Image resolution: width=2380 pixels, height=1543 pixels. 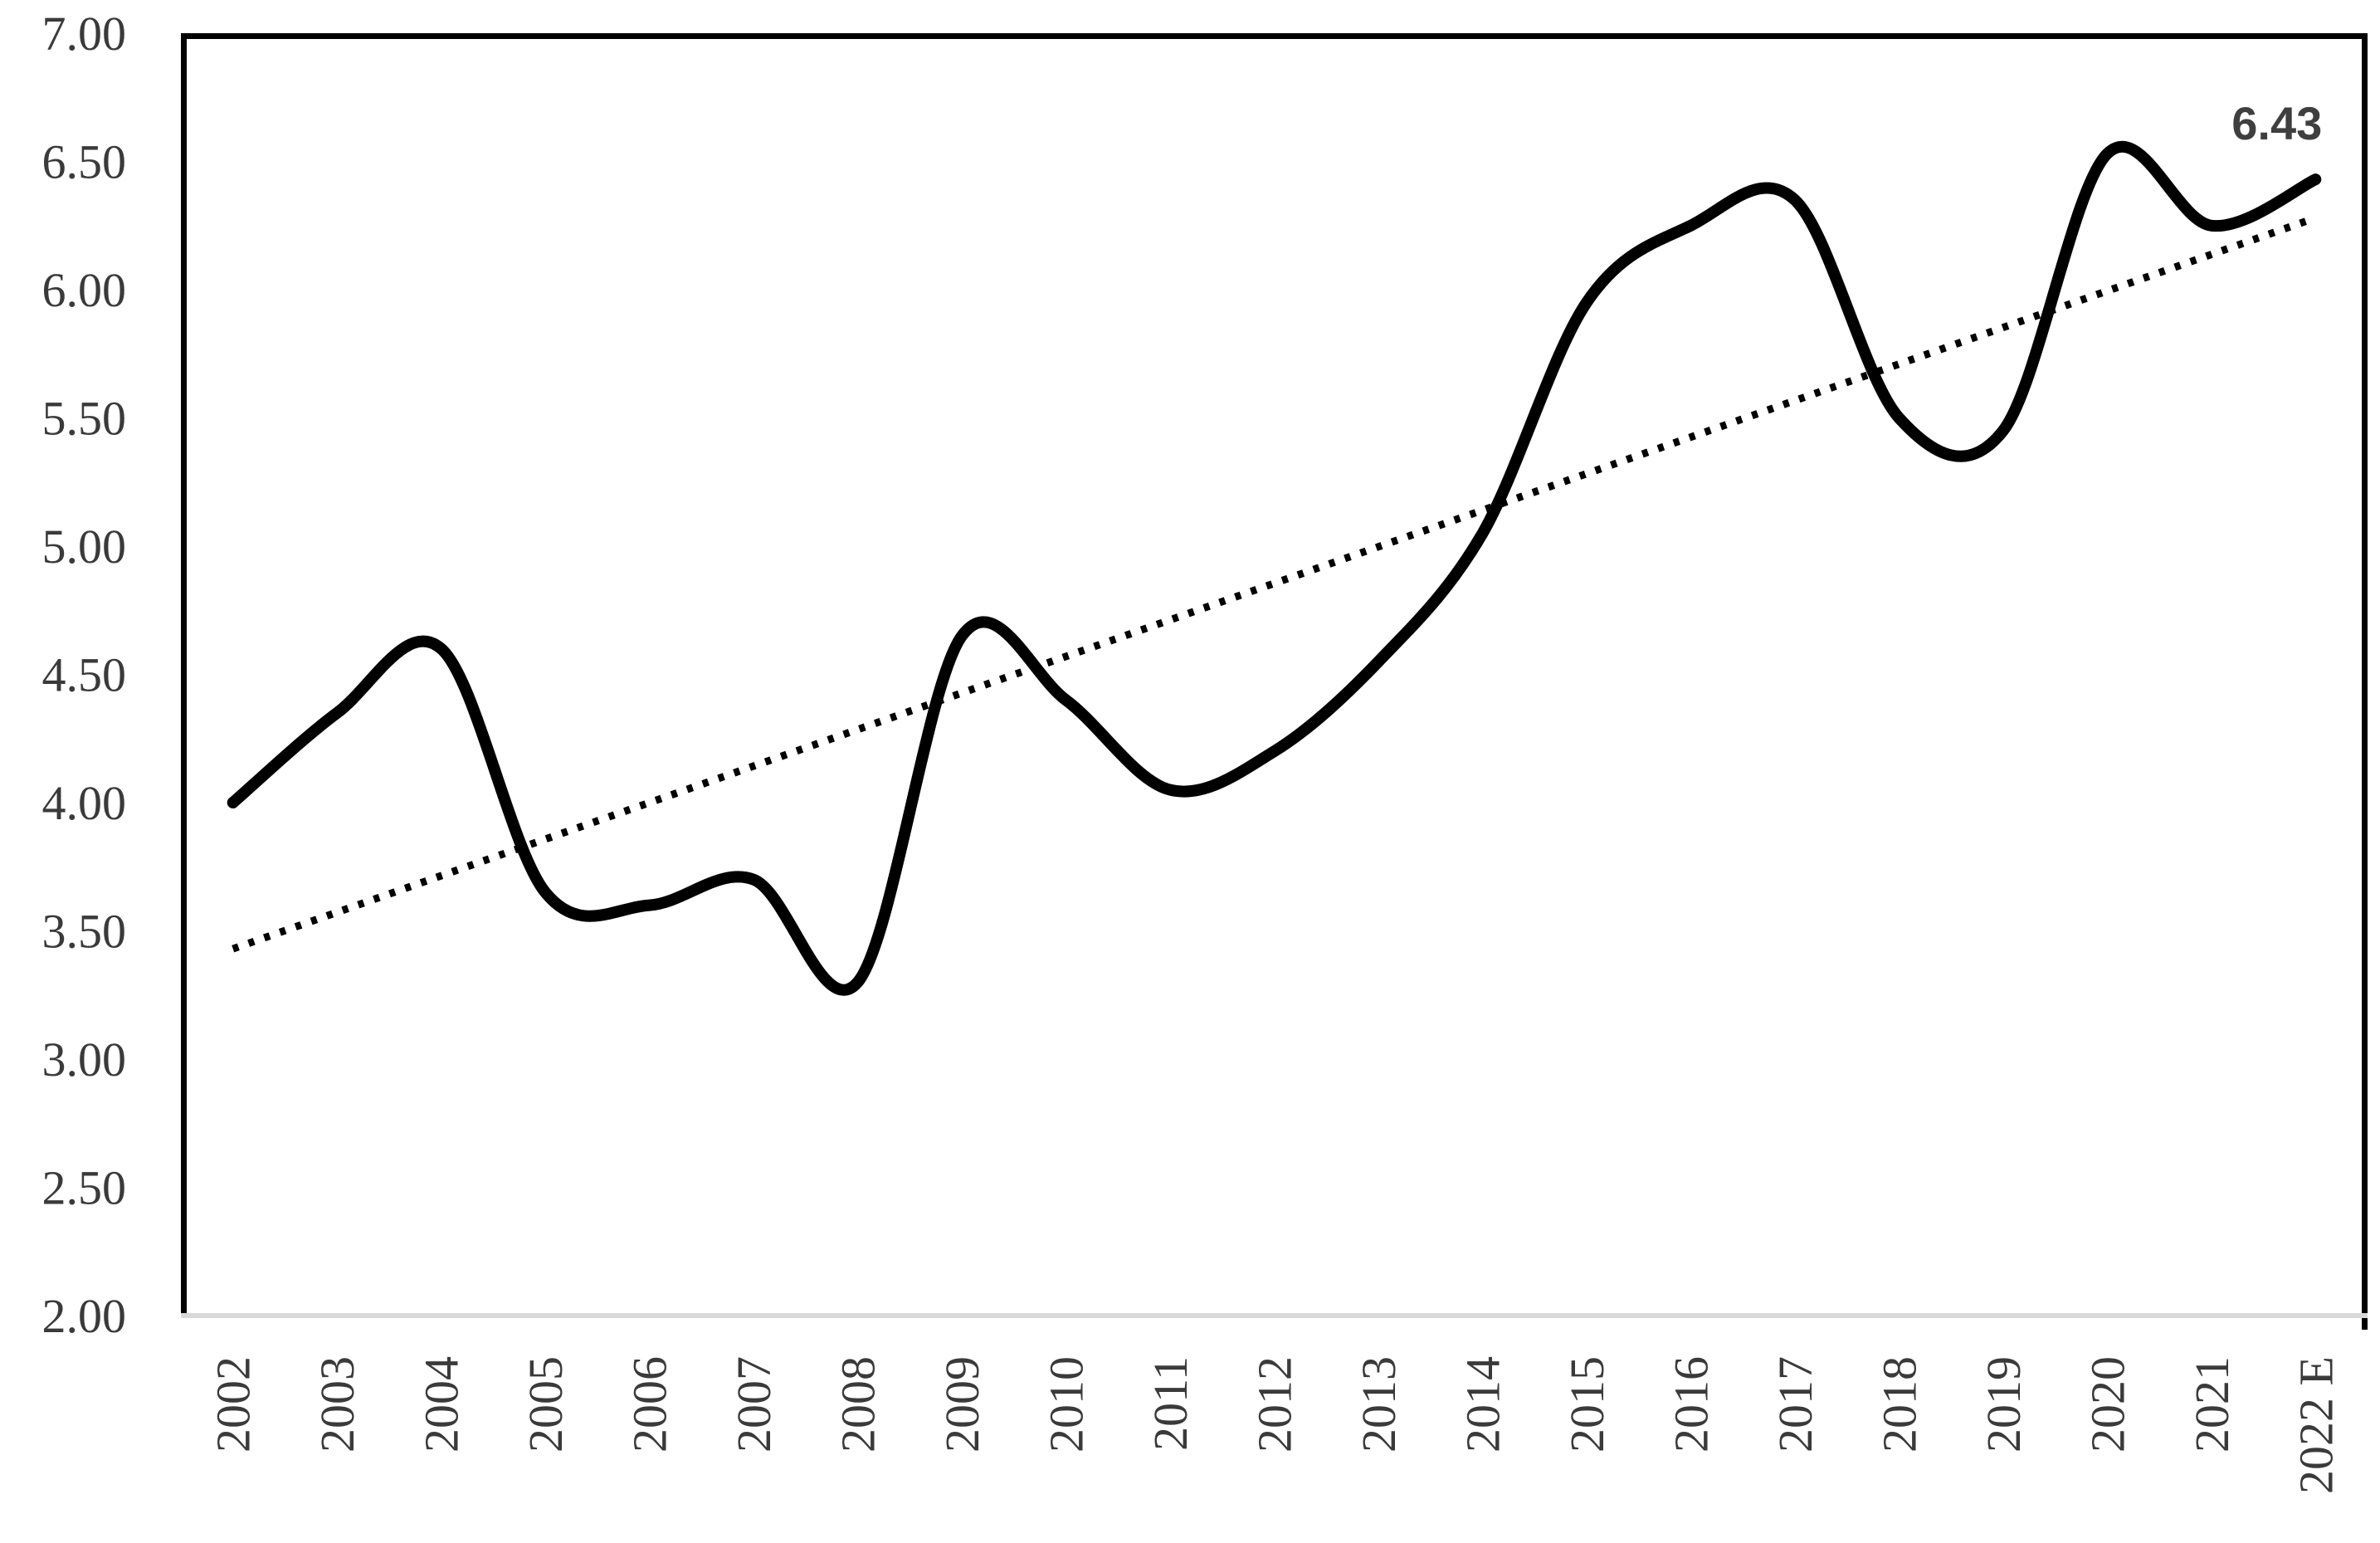 What do you see at coordinates (84, 1188) in the screenshot?
I see `y-tick-label: 2.50` at bounding box center [84, 1188].